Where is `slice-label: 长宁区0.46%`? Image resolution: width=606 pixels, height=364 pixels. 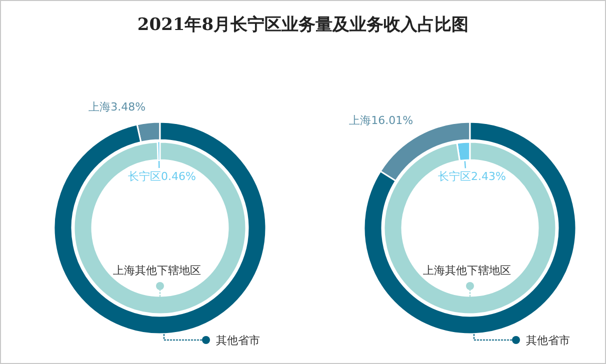 slice-label: 长宁区0.46% is located at coordinates (162, 176).